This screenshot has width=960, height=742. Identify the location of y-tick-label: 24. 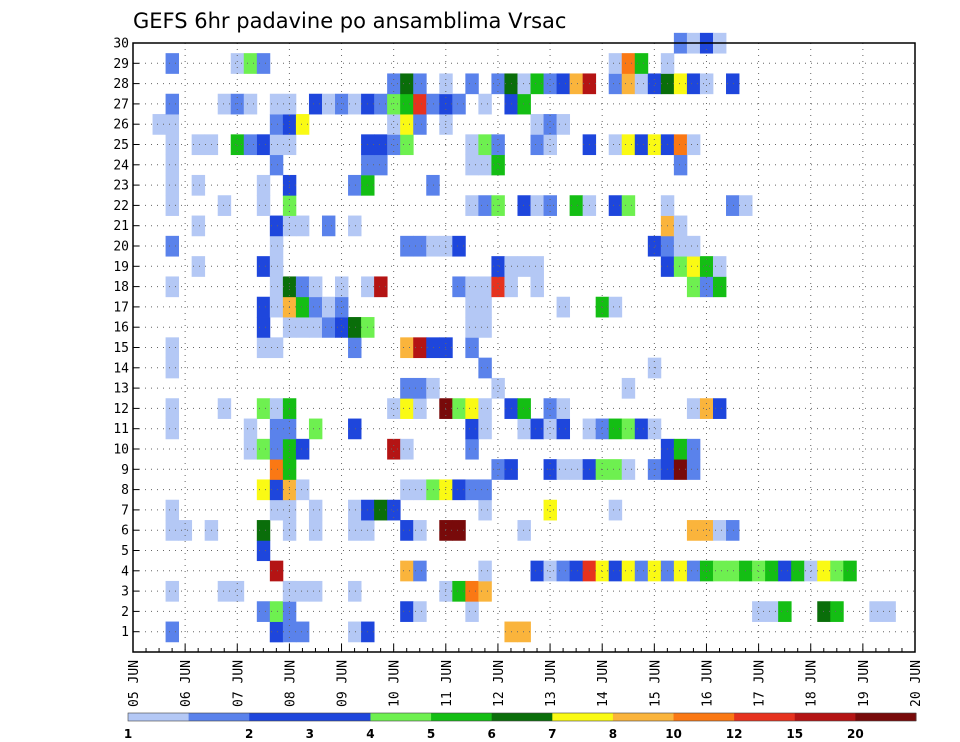
(121, 165).